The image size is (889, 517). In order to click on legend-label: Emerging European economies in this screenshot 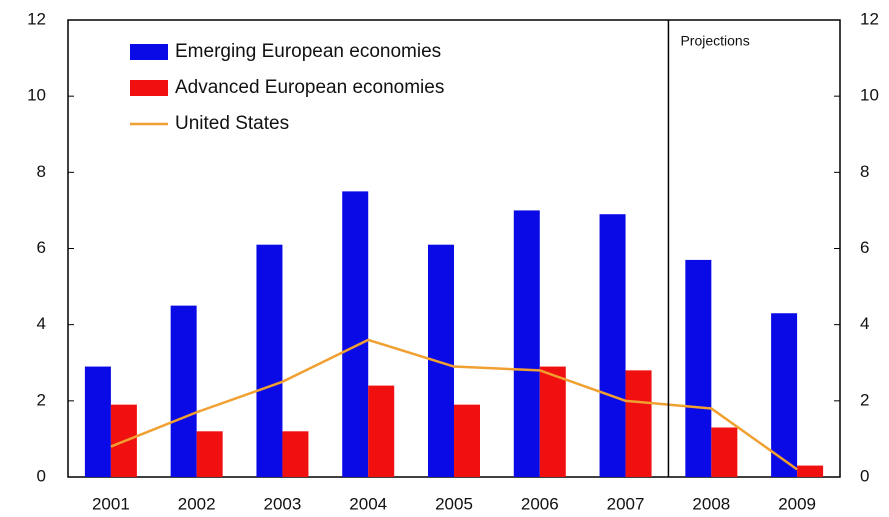, I will do `click(308, 51)`.